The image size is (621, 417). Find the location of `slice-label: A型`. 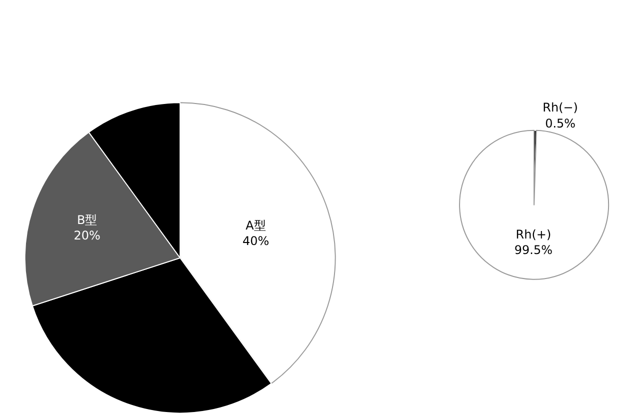

slice-label: A型 is located at coordinates (256, 225).